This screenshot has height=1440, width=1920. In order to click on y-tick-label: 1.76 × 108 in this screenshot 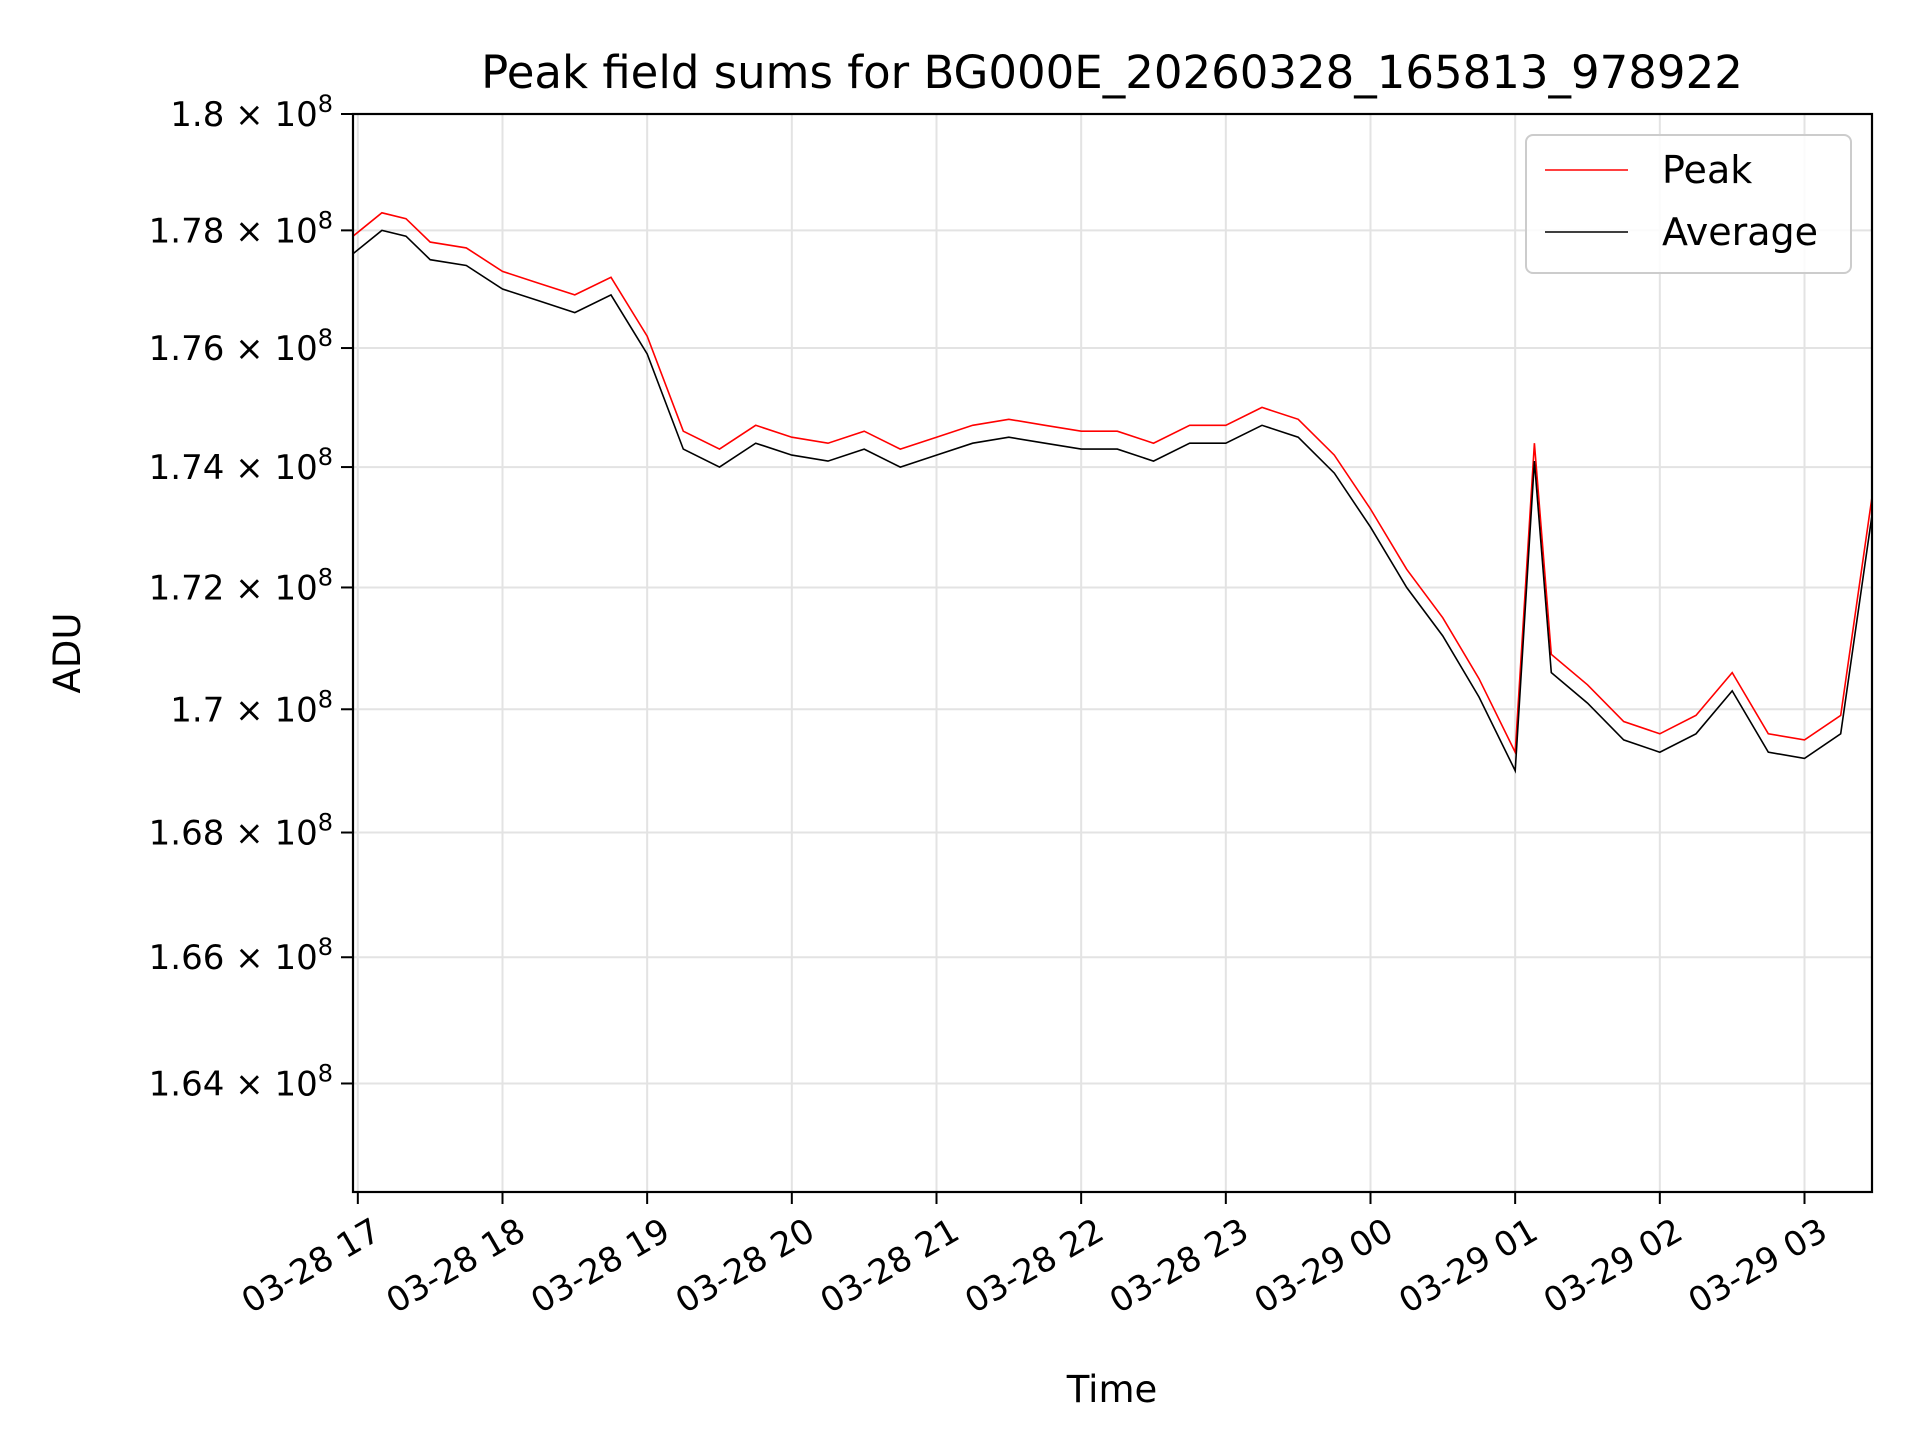, I will do `click(241, 346)`.